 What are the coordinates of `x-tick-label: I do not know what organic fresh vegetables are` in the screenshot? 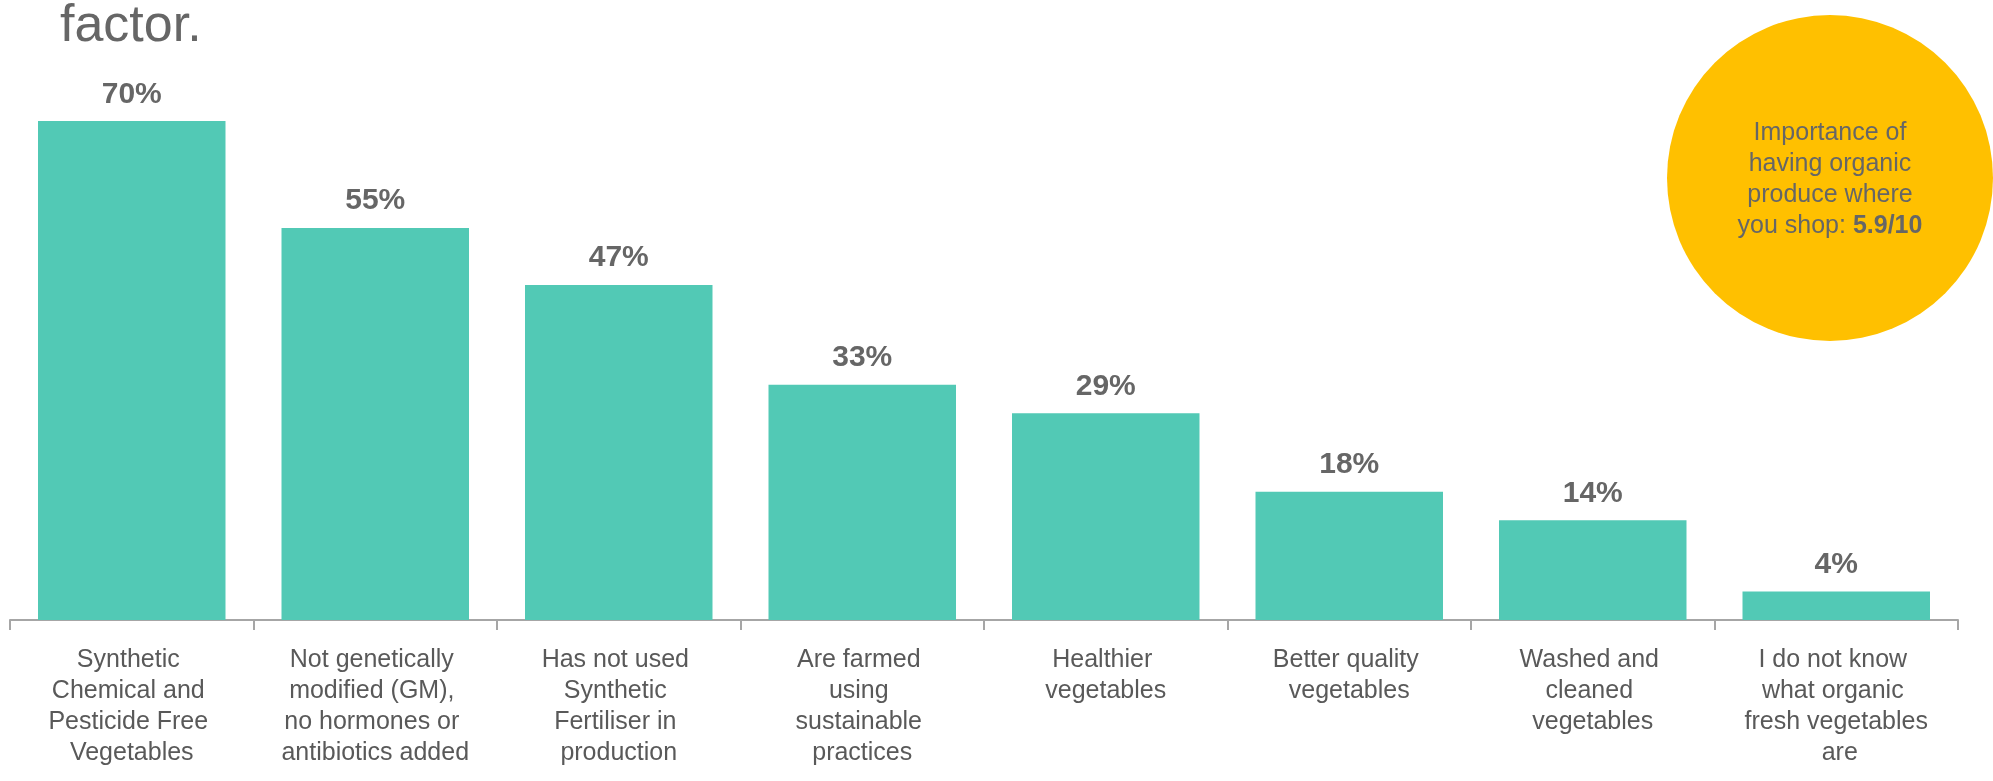 It's located at (1836, 704).